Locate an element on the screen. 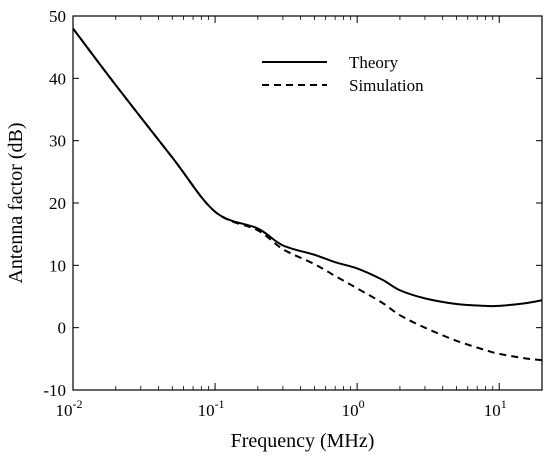  x-tick-label: 10⁰ is located at coordinates (353, 408).